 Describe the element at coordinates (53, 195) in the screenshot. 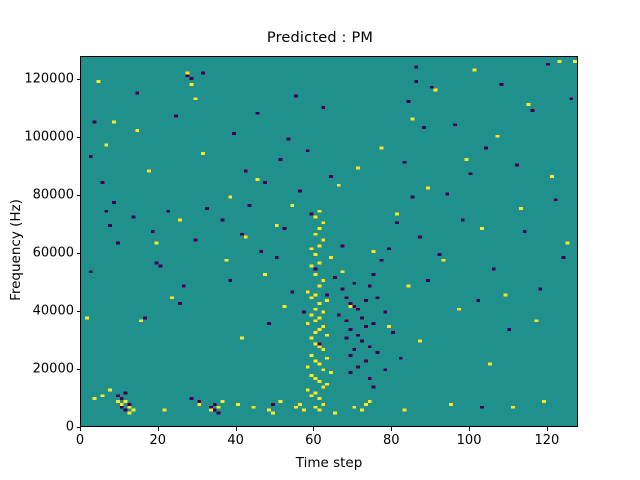

I see `y-tick-label: 80000` at that location.